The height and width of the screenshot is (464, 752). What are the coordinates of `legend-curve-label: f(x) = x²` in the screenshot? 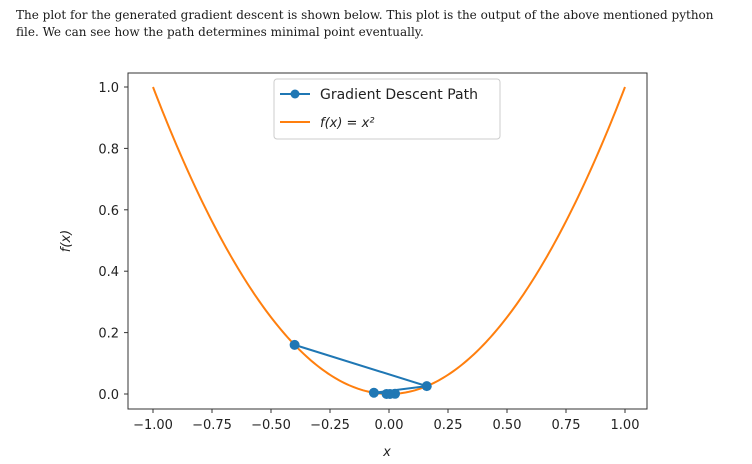 It's located at (347, 123).